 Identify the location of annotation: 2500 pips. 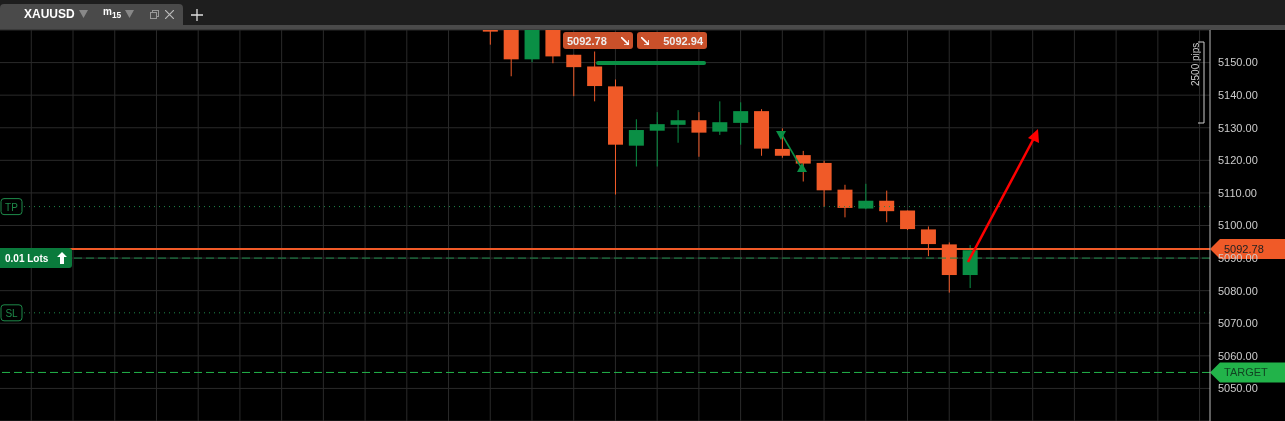
(1195, 63).